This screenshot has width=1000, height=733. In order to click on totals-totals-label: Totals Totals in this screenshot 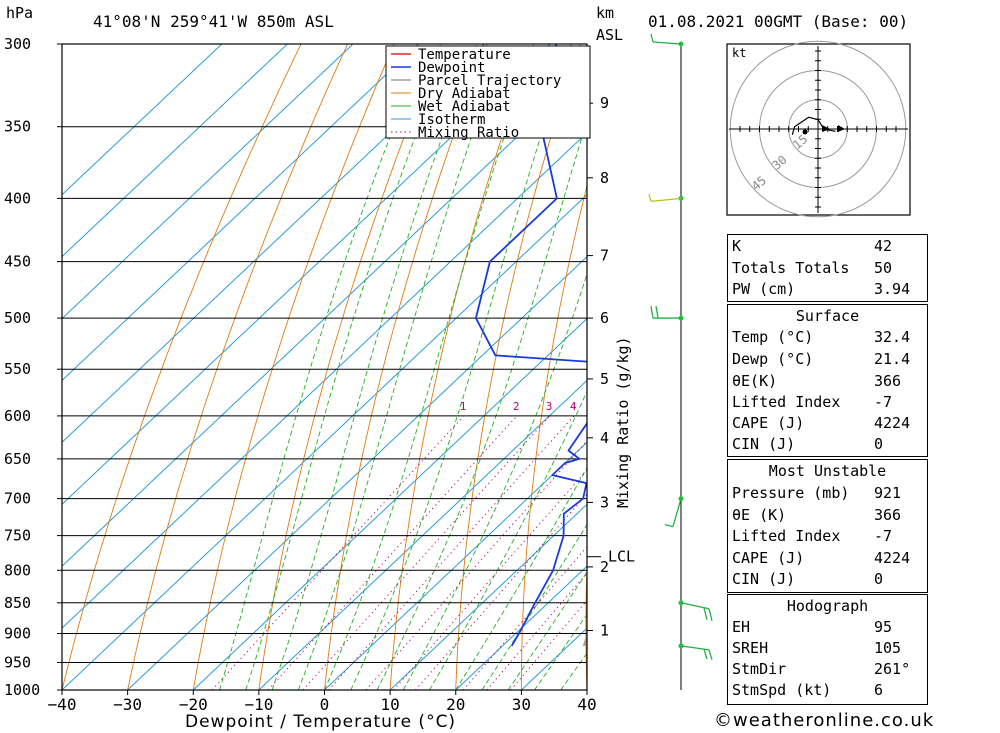, I will do `click(791, 268)`.